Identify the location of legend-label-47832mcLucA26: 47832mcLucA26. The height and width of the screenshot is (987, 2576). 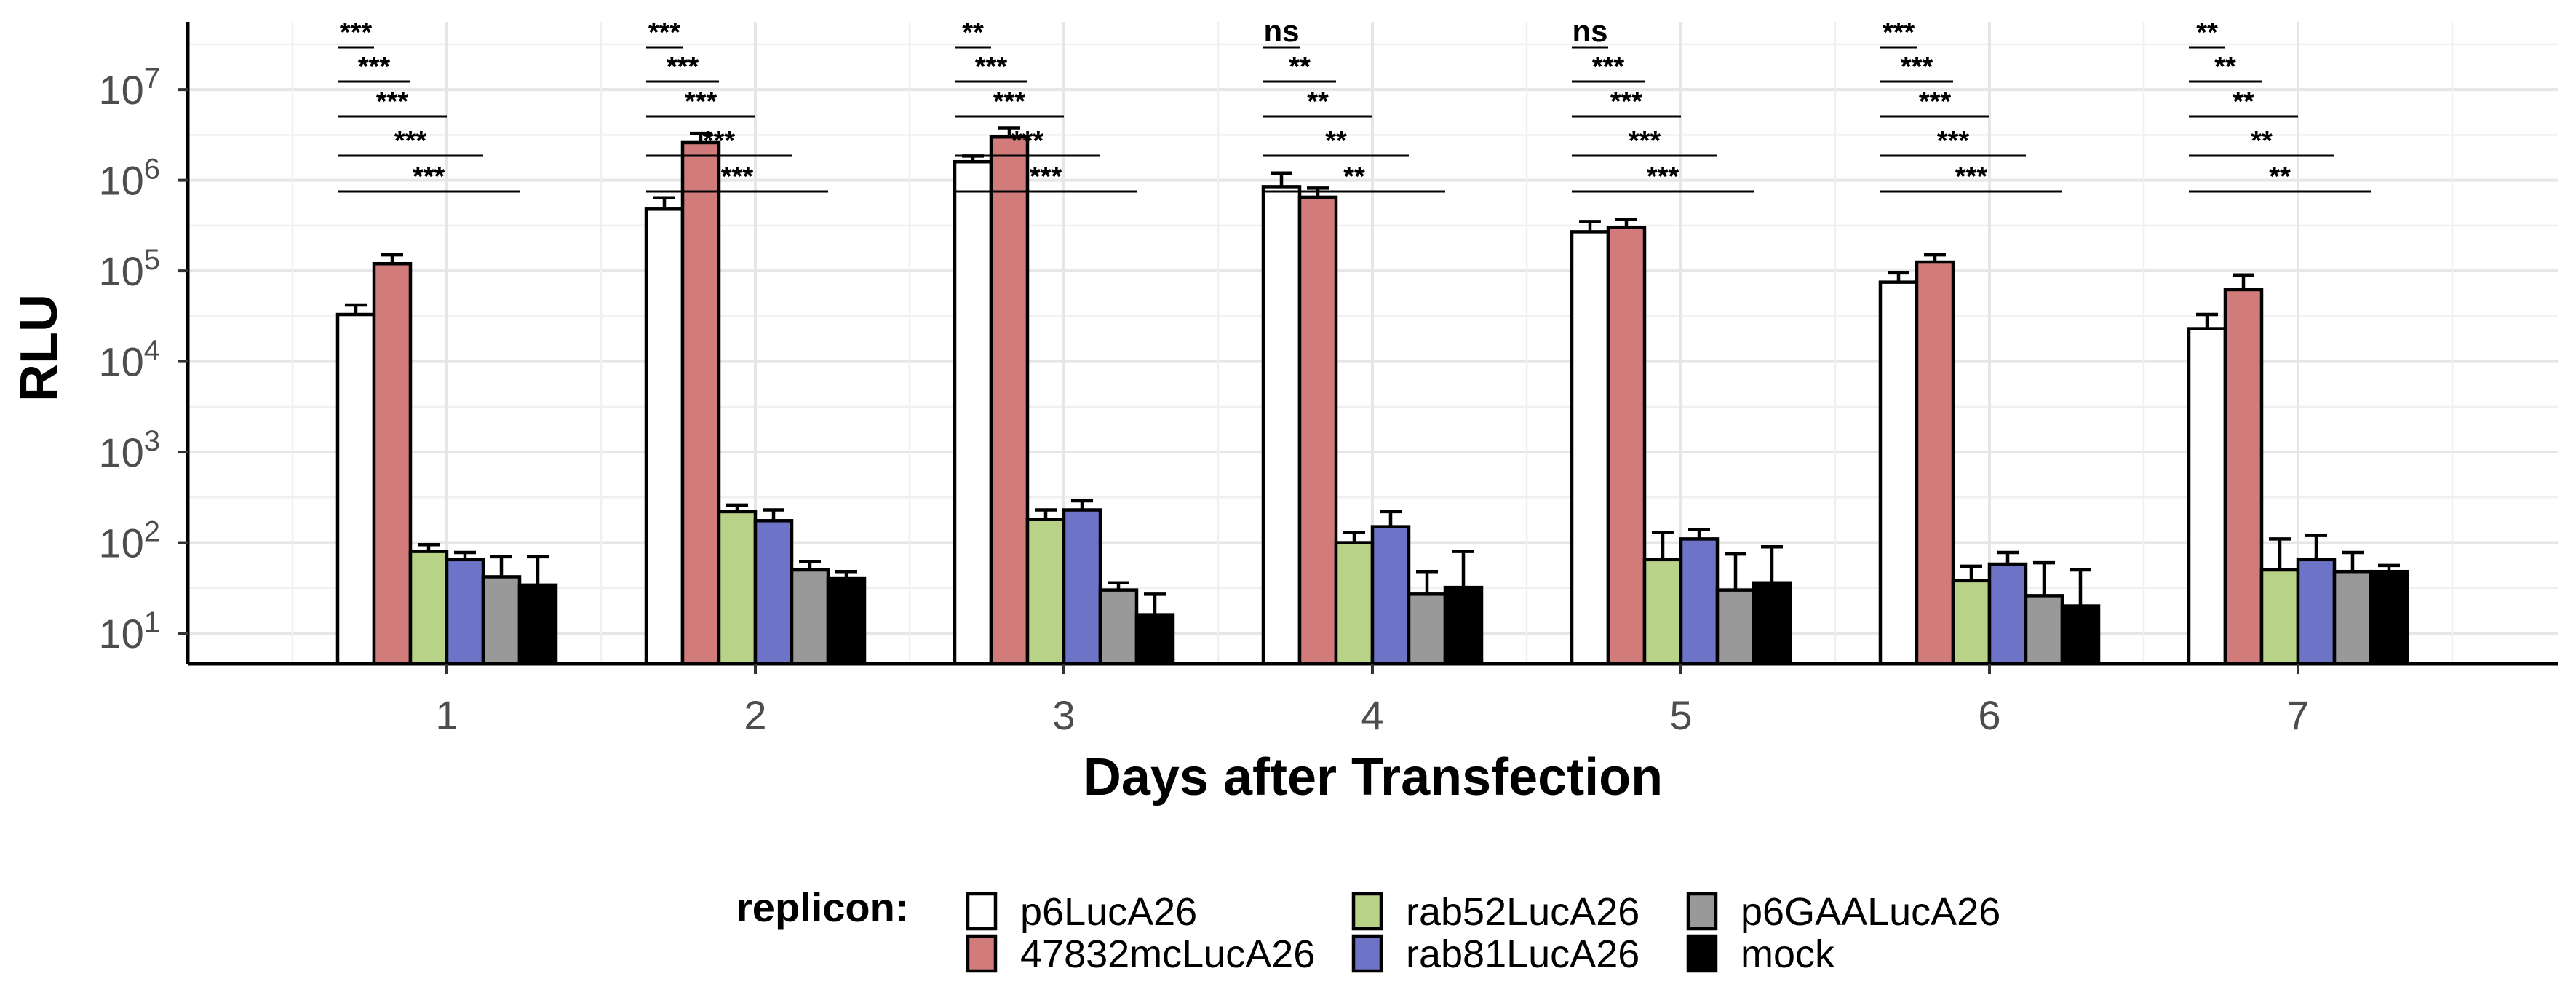
(1167, 954).